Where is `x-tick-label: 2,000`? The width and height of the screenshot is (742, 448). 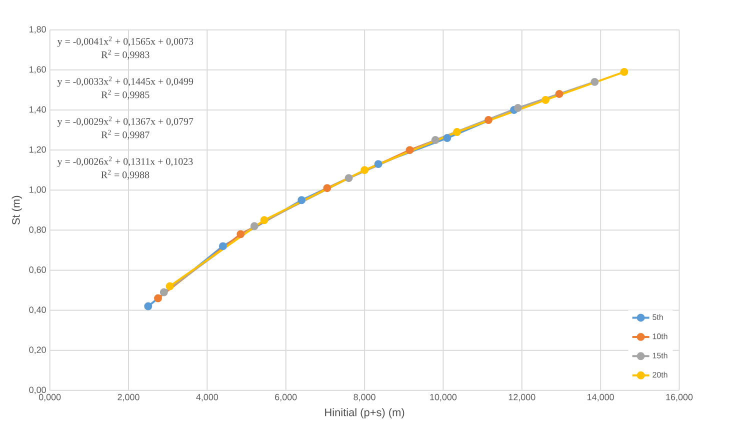
x-tick-label: 2,000 is located at coordinates (129, 398).